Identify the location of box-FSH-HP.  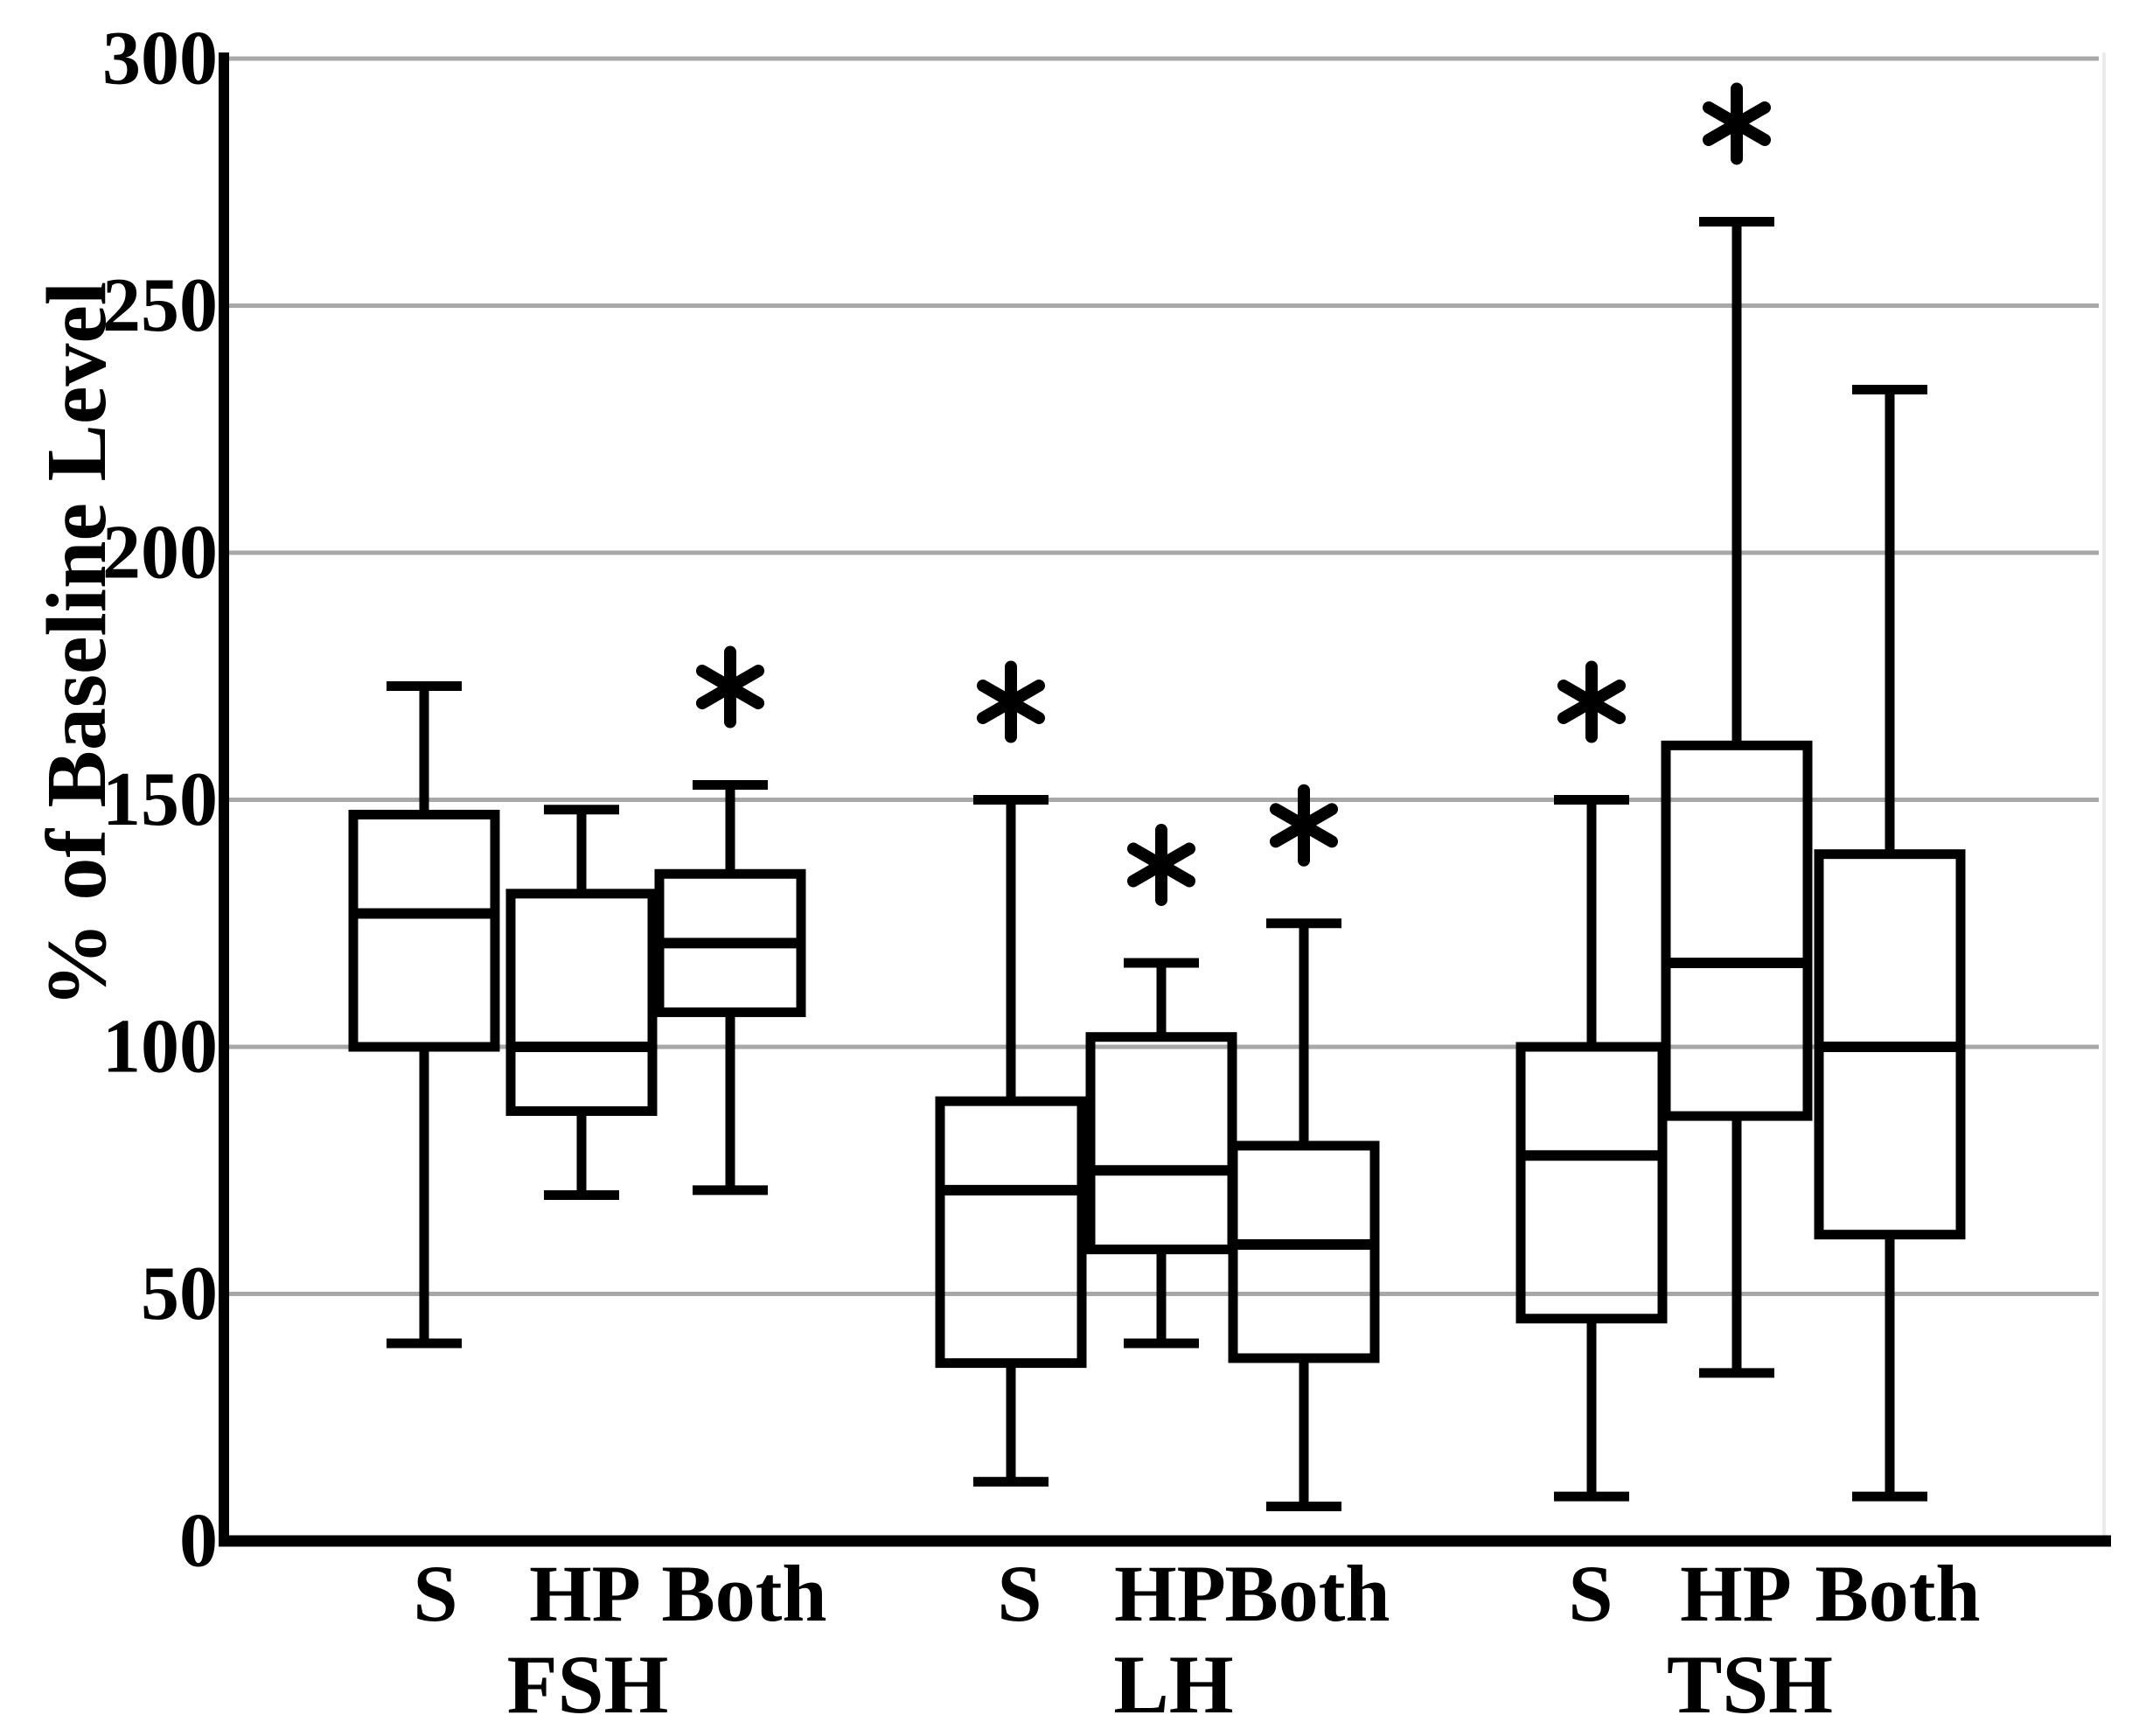
(581, 1002).